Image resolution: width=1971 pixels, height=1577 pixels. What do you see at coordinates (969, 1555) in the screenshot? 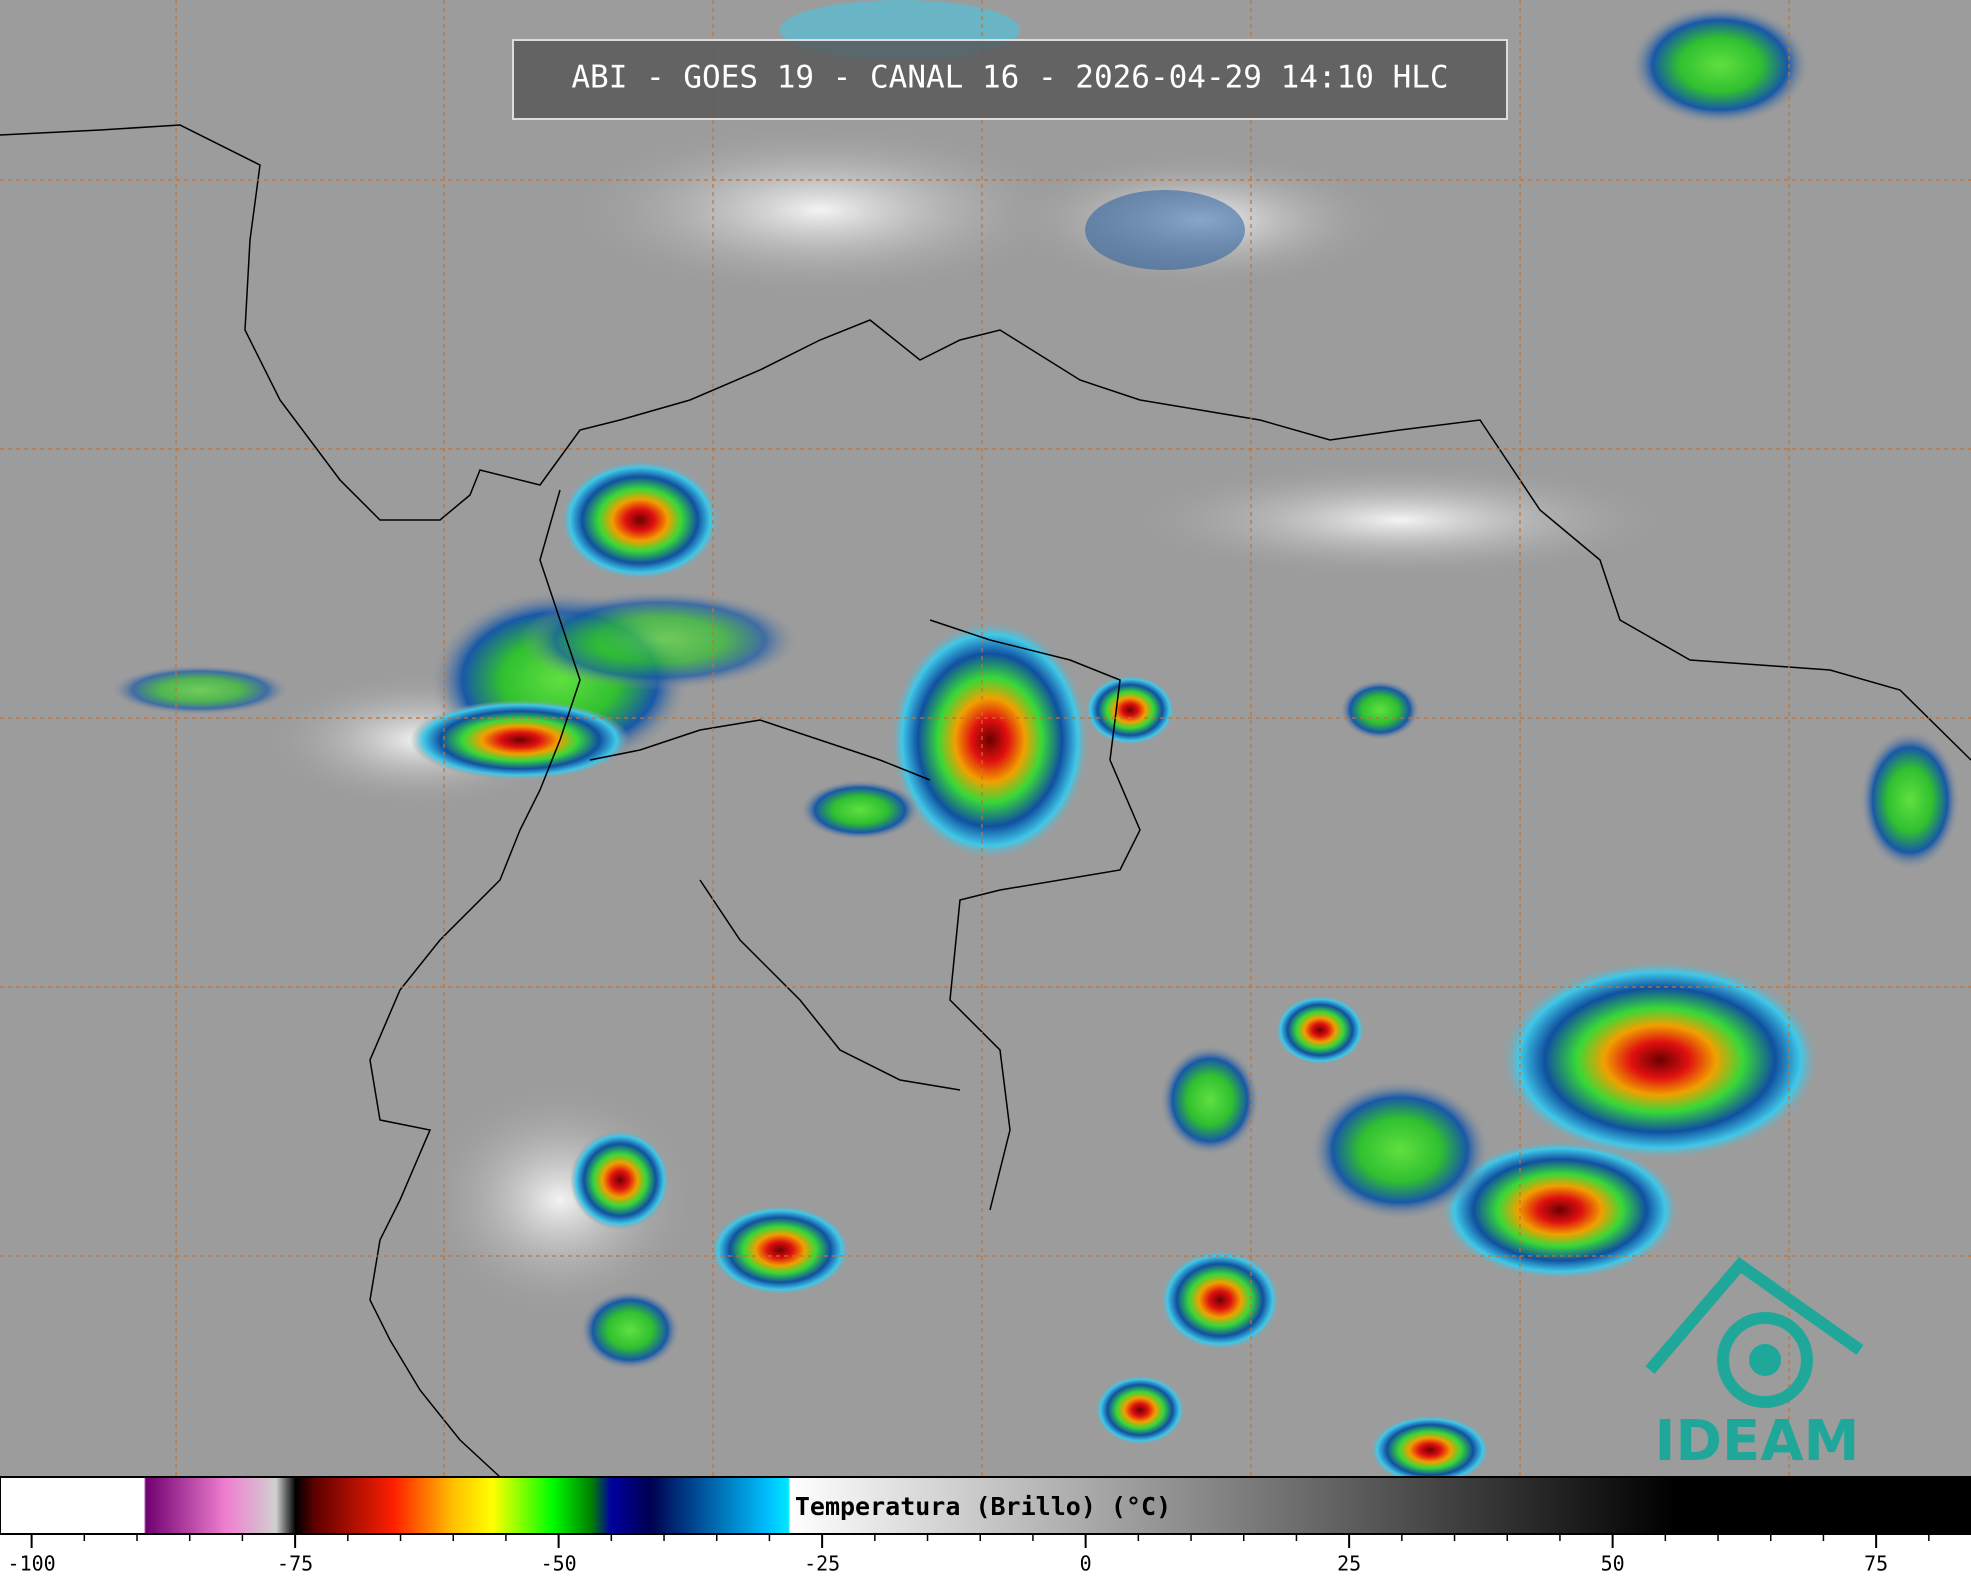
I see `colorbar-axis: -100 -75 -50 -25 0 25 50 75` at bounding box center [969, 1555].